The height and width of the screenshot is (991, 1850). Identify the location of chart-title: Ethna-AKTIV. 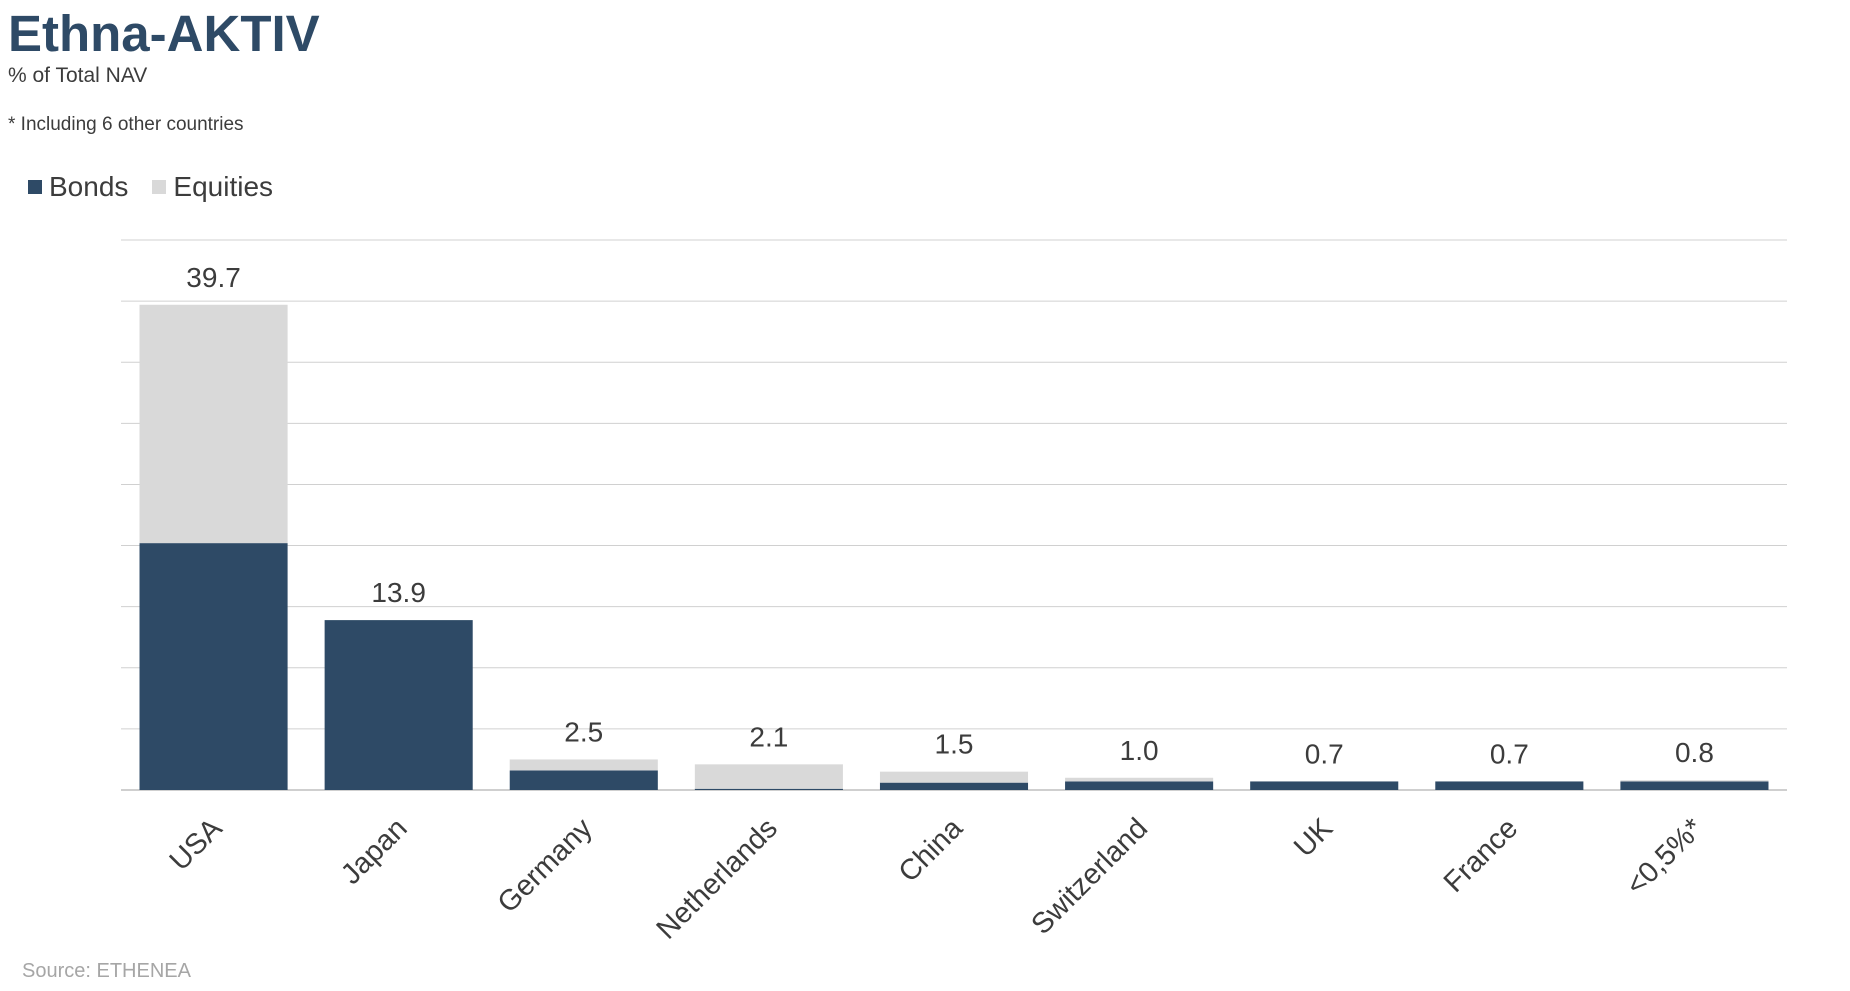
(164, 33).